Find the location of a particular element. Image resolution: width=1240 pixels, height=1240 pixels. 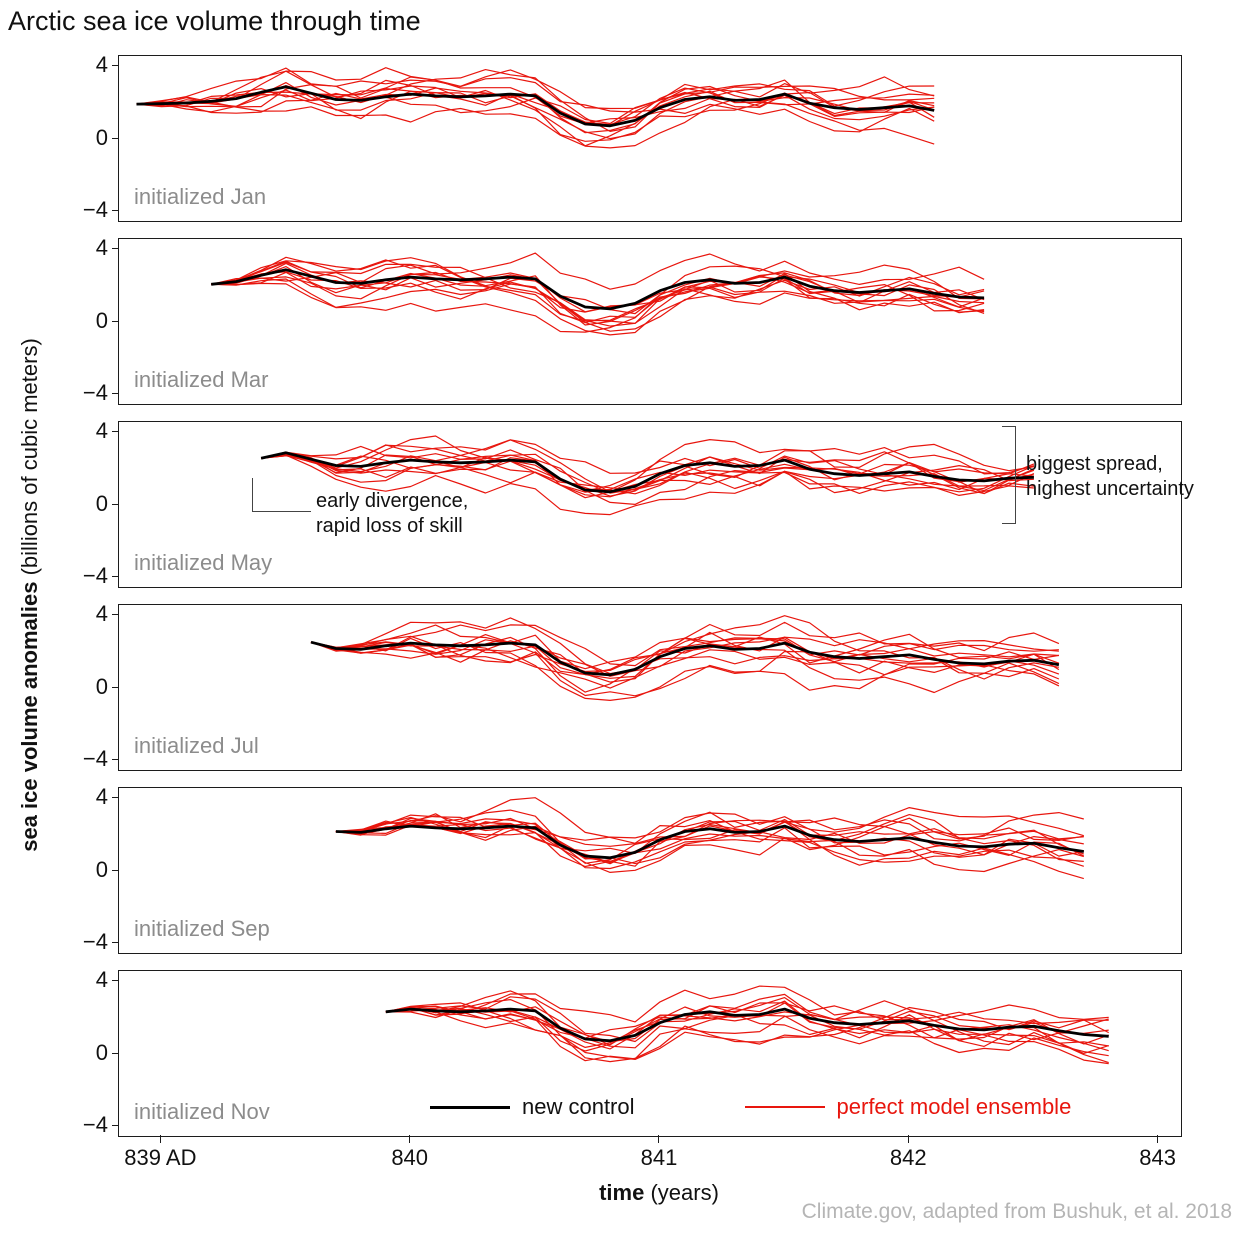

early-divergence-annotation: early divergence, rapid loss of skill is located at coordinates (392, 514).